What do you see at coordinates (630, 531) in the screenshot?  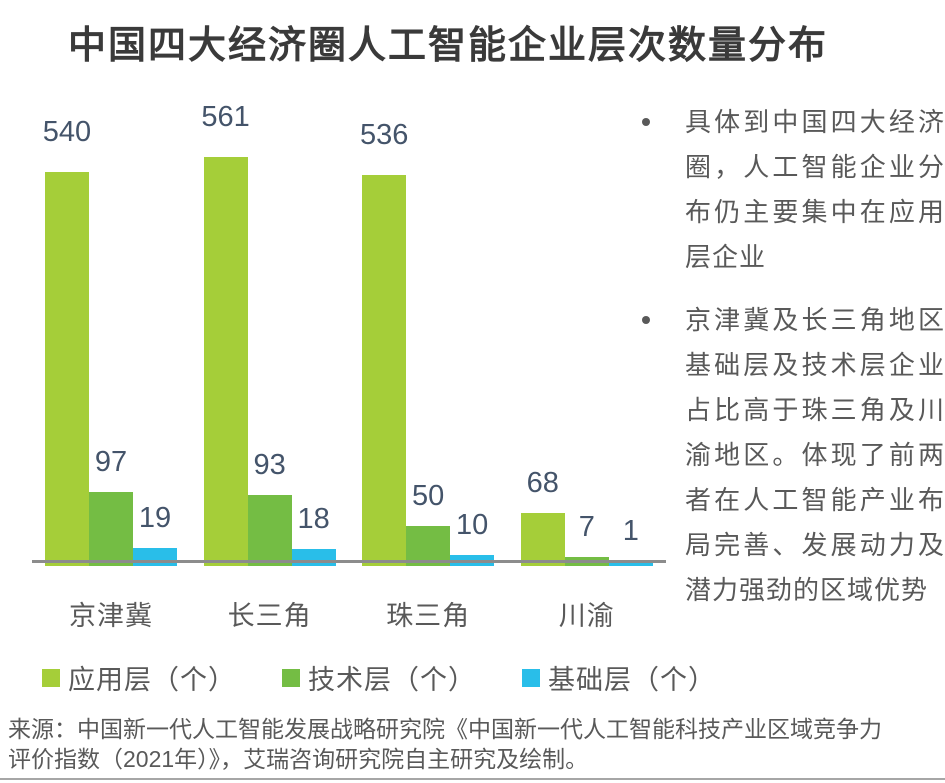 I see `bar-value-label: 1` at bounding box center [630, 531].